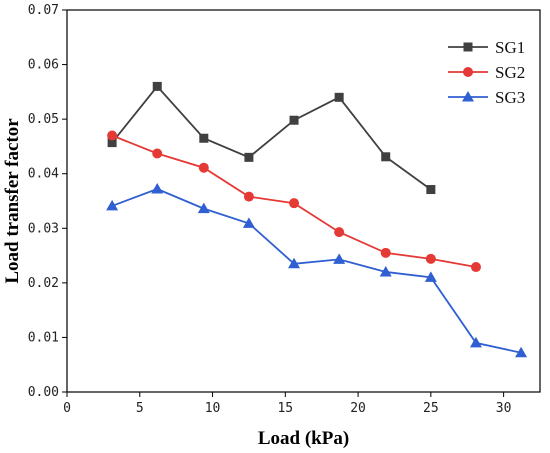  I want to click on legend: SG1 SG2 SG3, so click(486, 72).